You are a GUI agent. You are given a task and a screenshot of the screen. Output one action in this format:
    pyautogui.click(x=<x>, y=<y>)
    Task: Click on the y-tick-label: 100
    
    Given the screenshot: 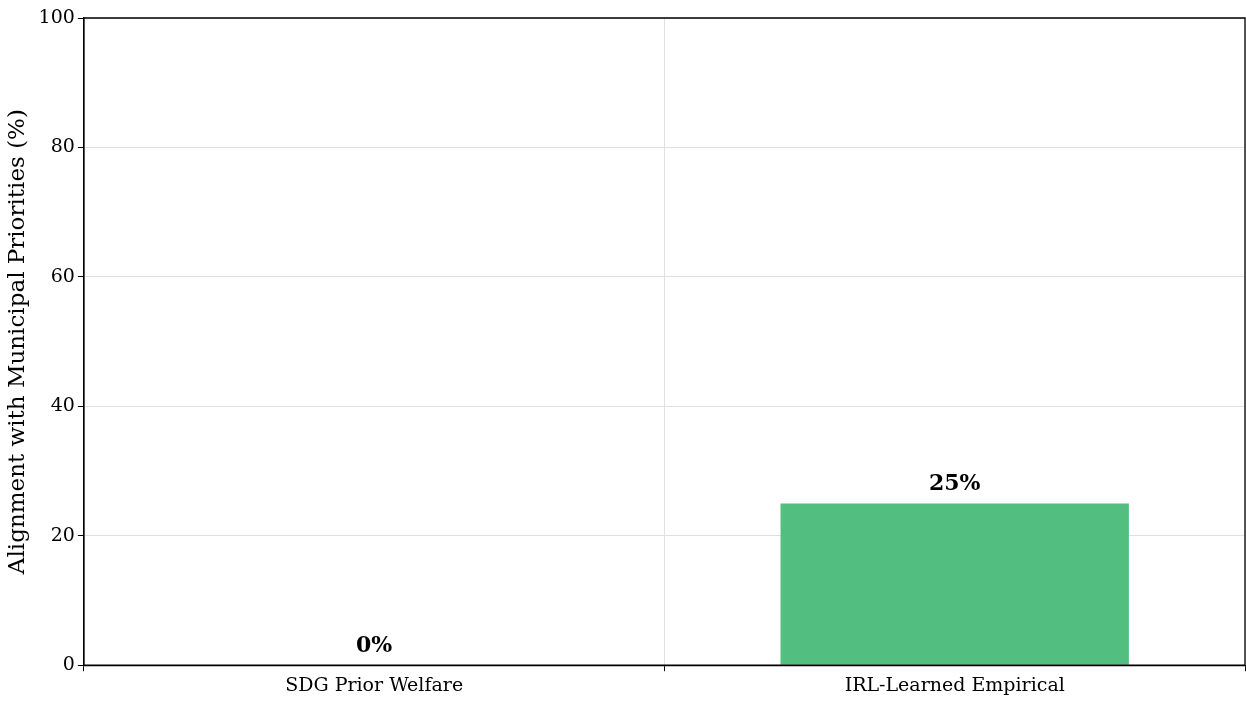 What is the action you would take?
    pyautogui.click(x=56, y=15)
    